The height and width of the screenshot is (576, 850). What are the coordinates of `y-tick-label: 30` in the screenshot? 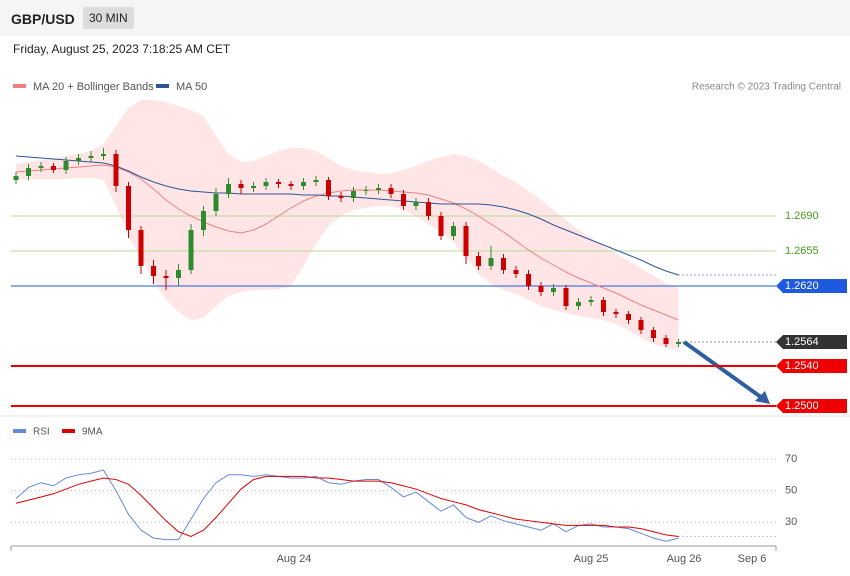 It's located at (791, 522).